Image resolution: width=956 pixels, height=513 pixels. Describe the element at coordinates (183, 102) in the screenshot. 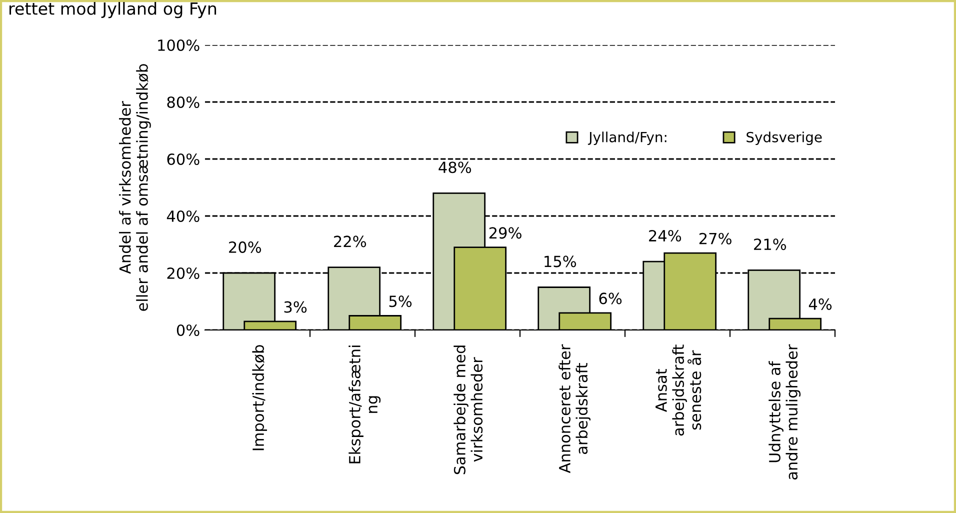

I see `y-tick-label: 80%` at that location.